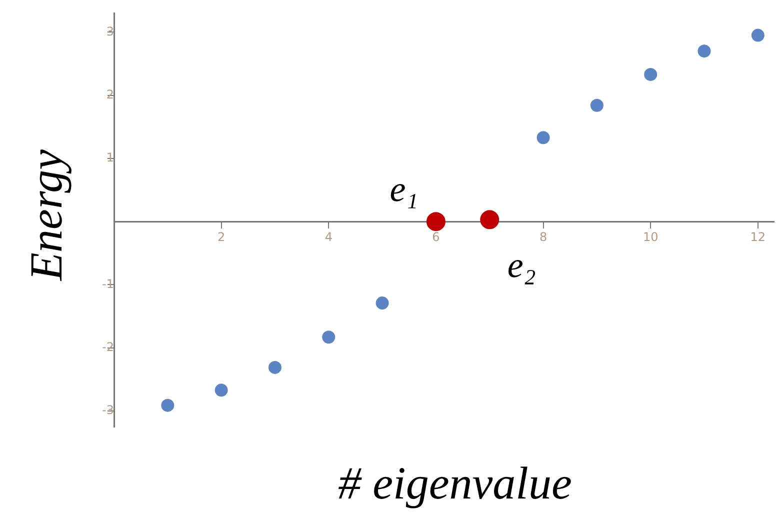 The image size is (784, 515). I want to click on y-tick-label: -2, so click(108, 347).